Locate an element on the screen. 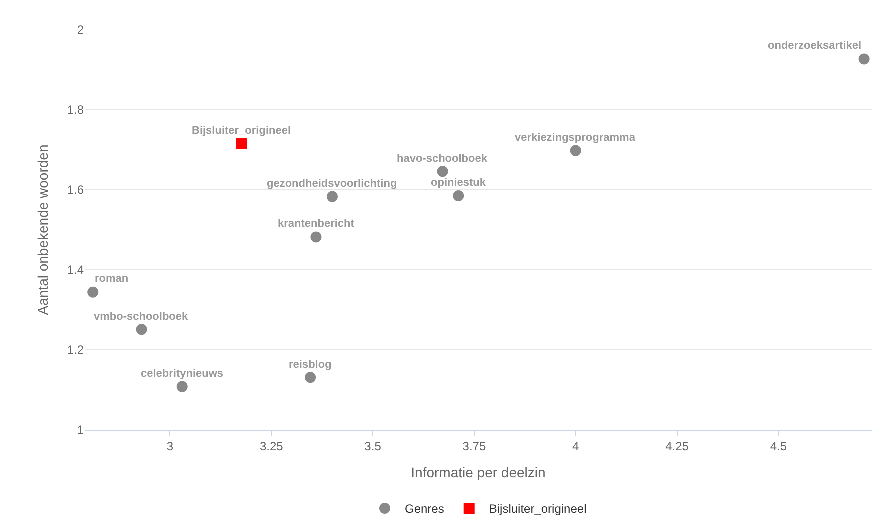  annotation: havo-schoolboek is located at coordinates (442, 159).